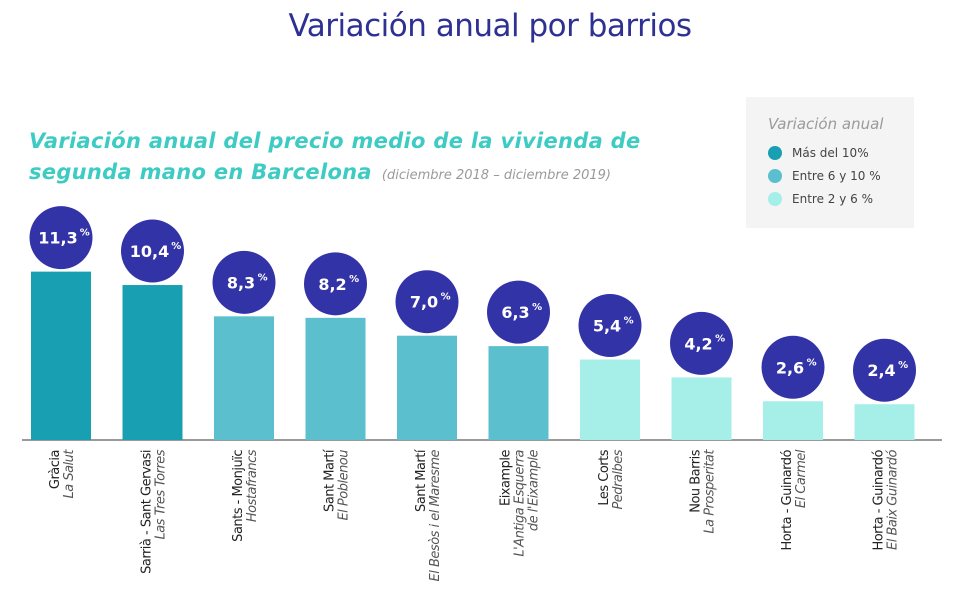 The height and width of the screenshot is (608, 980). What do you see at coordinates (775, 153) in the screenshot?
I see `legend-dot-high` at bounding box center [775, 153].